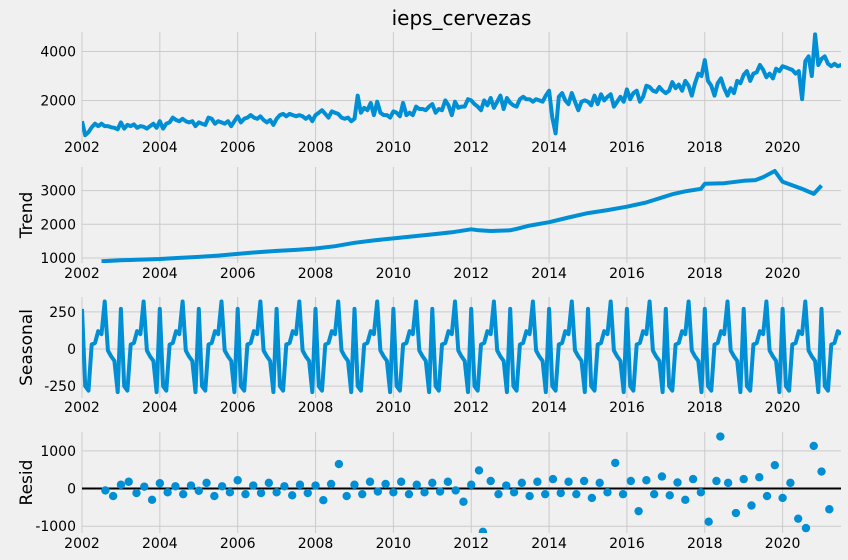 This screenshot has height=560, width=848. I want to click on y-tick-label: 250, so click(62, 313).